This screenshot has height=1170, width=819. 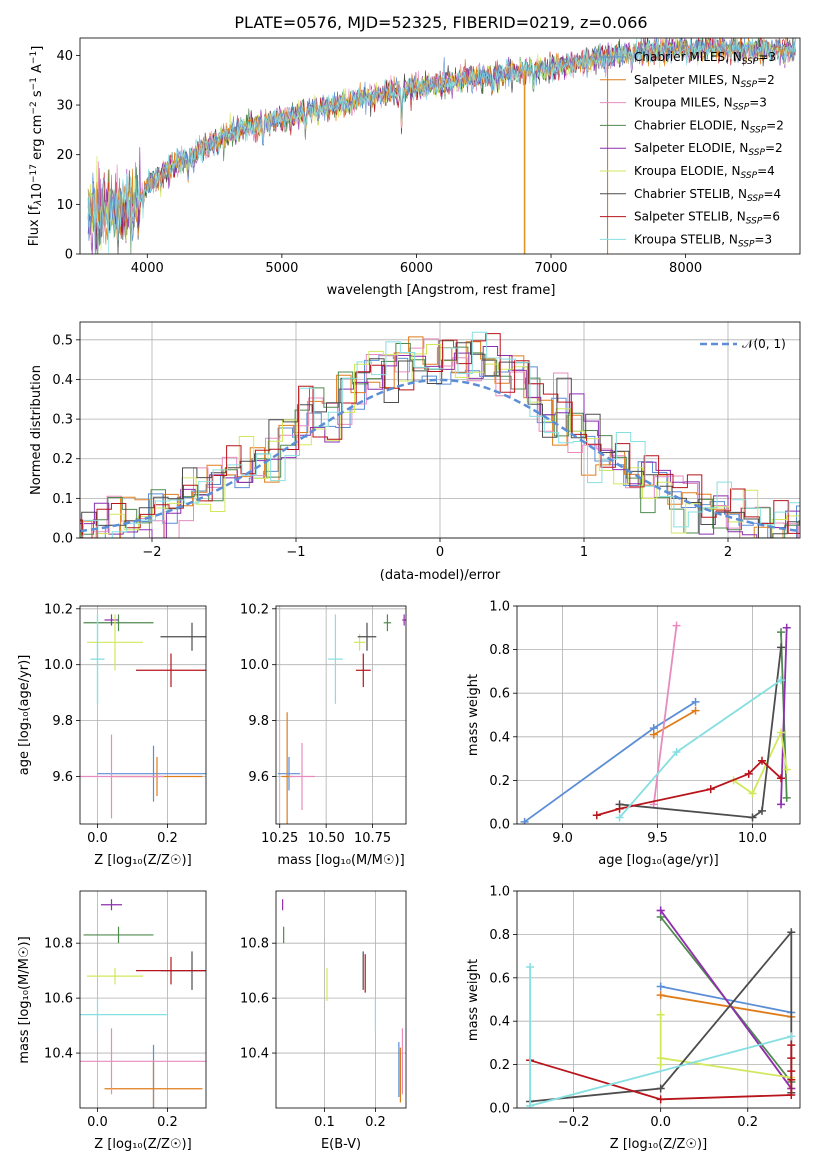 What do you see at coordinates (34, 173) in the screenshot?
I see `y-label-part: −17` at bounding box center [34, 173].